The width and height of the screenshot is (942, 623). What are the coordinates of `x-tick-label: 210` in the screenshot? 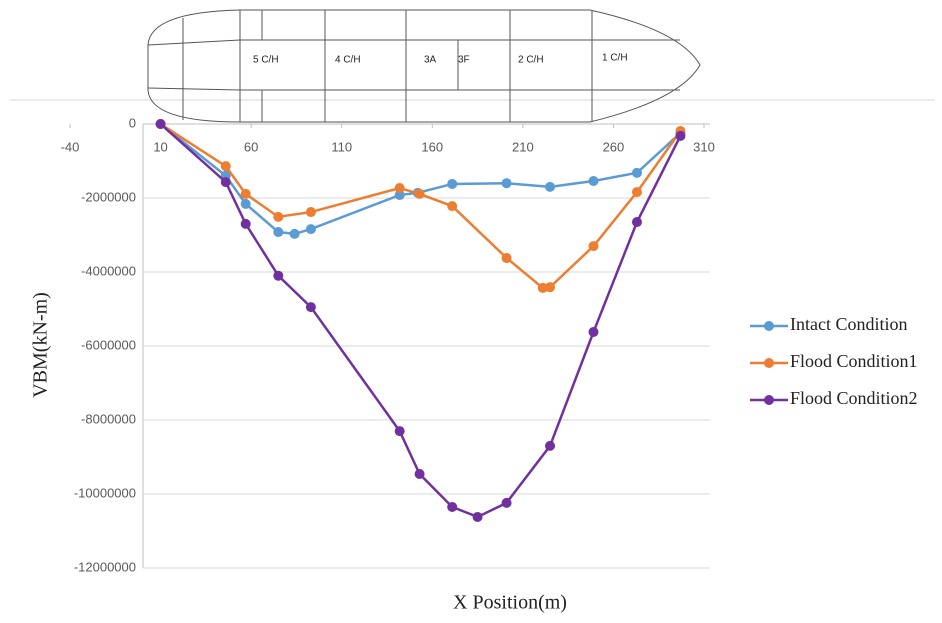 It's located at (523, 146).